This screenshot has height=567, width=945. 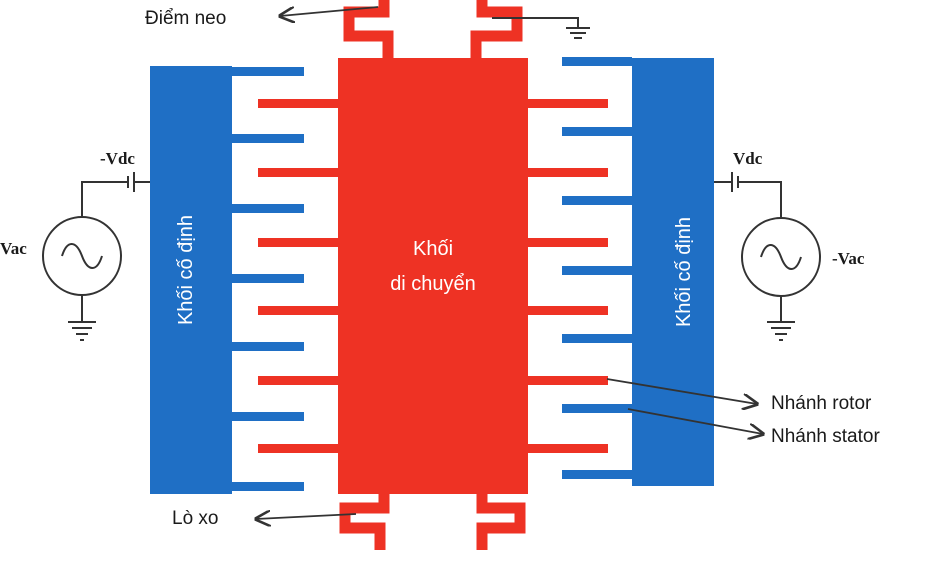 What do you see at coordinates (306, 516) in the screenshot?
I see `spring-arrow` at bounding box center [306, 516].